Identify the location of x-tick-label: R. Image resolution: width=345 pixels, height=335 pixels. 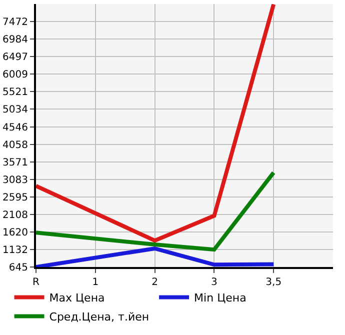
(36, 282).